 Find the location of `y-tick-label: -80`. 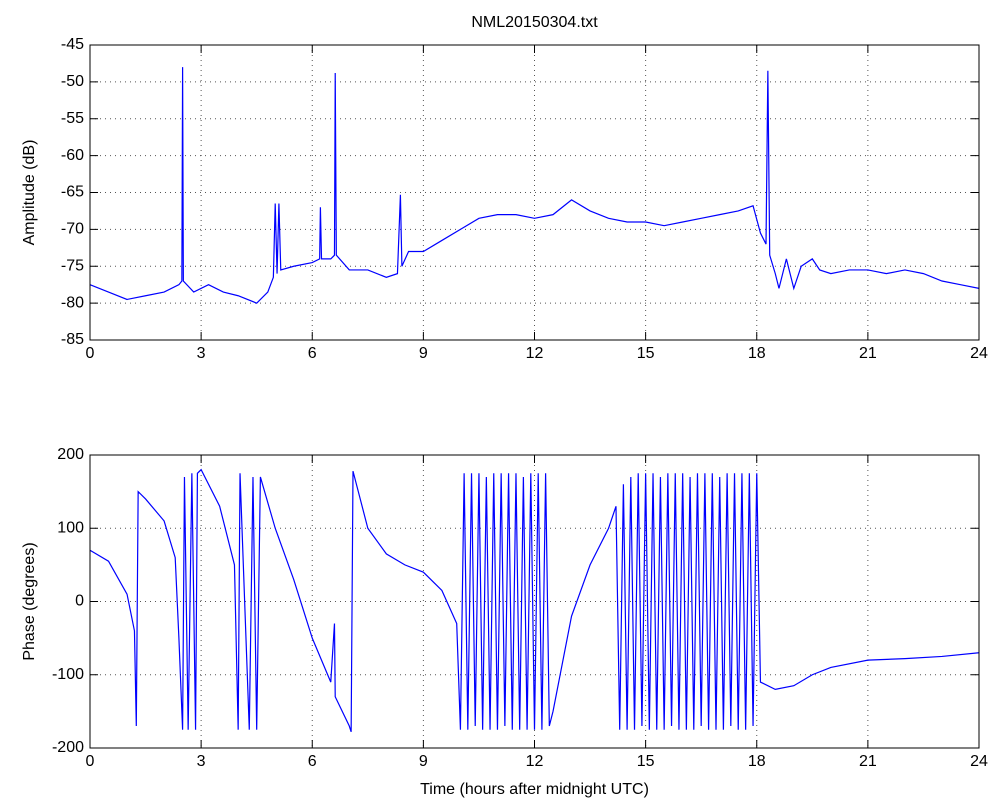

y-tick-label: -80 is located at coordinates (72, 302).